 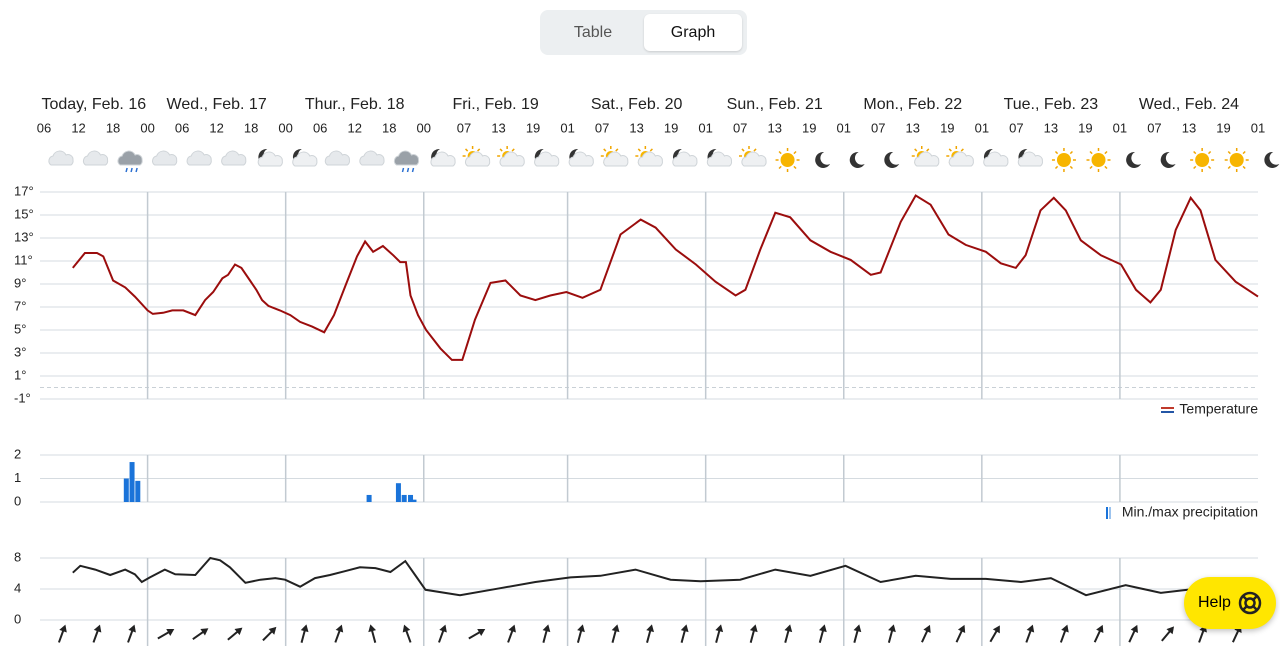 I want to click on y-tick-label: 5°, so click(x=20, y=328).